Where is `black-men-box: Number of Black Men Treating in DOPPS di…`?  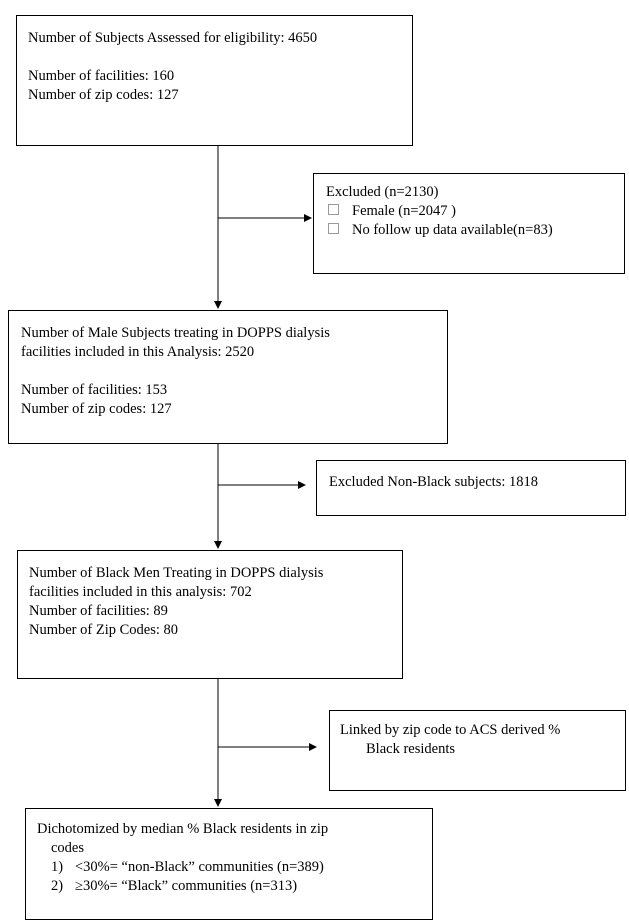
black-men-box: Number of Black Men Treating in DOPPS di… is located at coordinates (210, 614).